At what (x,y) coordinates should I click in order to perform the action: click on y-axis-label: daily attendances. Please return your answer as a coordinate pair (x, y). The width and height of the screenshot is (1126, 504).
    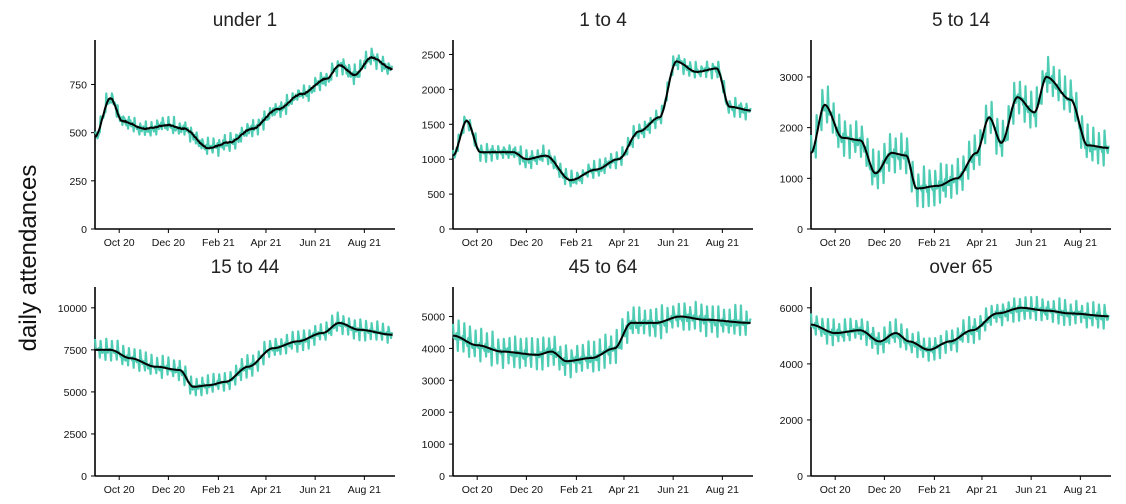
    Looking at the image, I should click on (28, 258).